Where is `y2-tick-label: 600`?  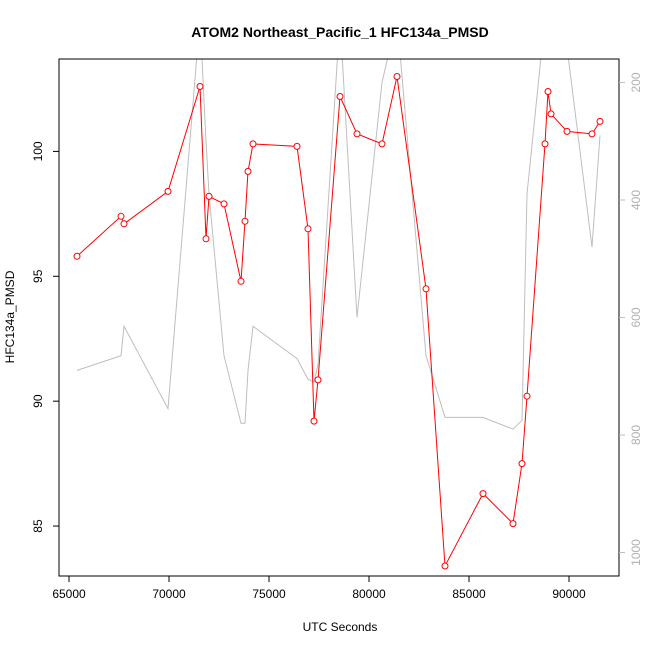 y2-tick-label: 600 is located at coordinates (636, 317).